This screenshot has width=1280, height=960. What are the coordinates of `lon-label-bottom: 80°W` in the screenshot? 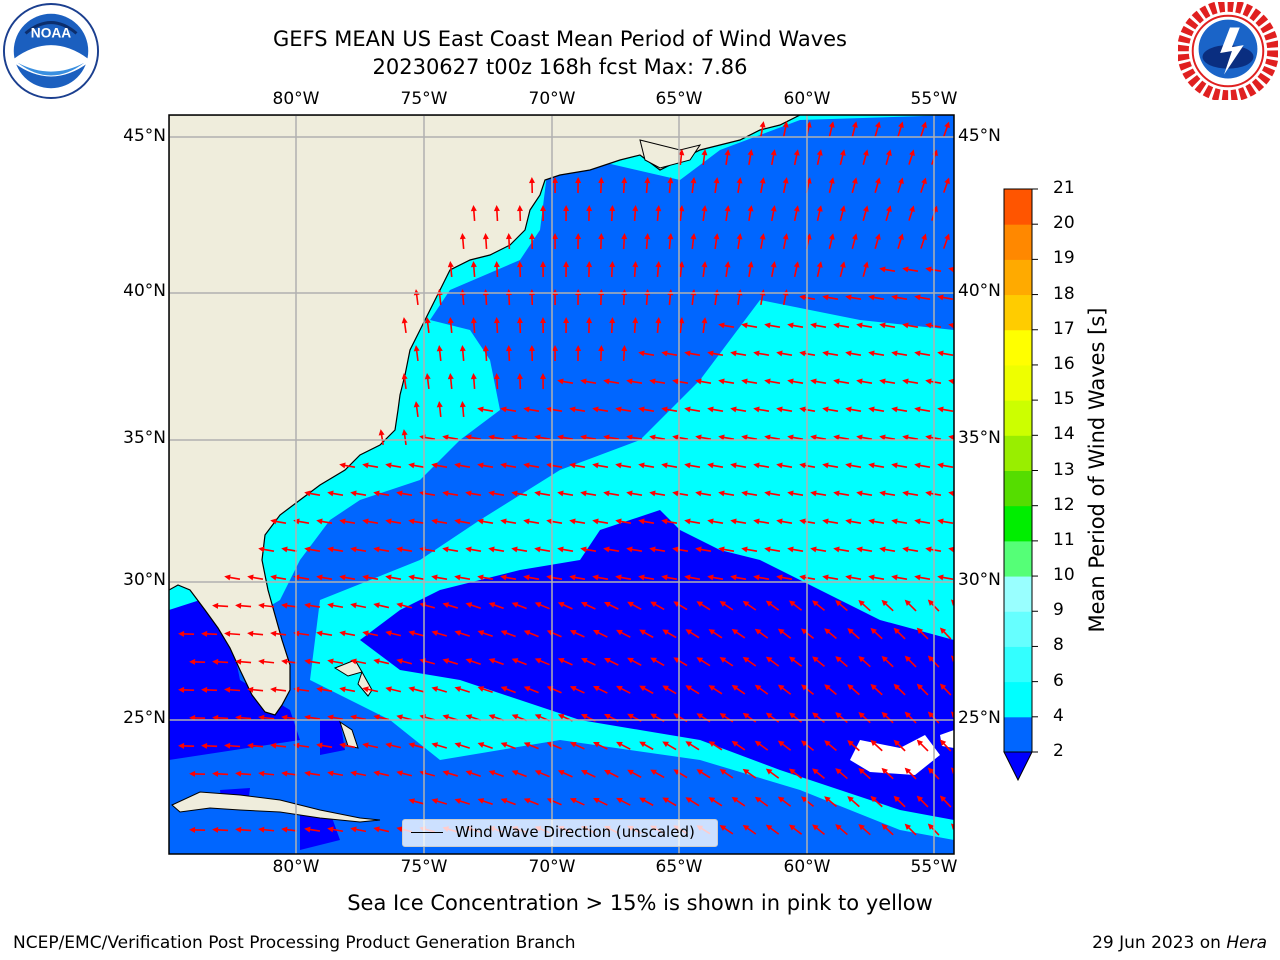 It's located at (296, 867).